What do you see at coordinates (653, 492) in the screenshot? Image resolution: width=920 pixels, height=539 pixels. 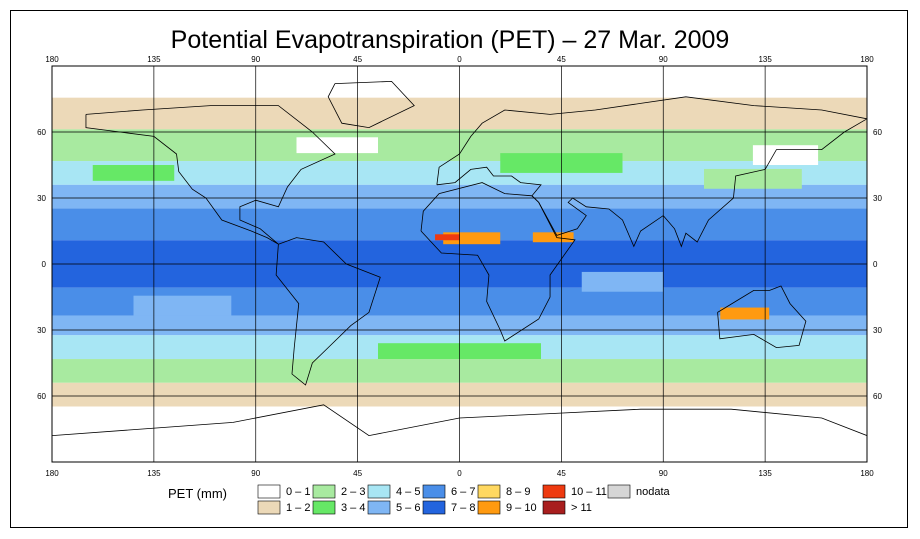 I see `legend-label: nodata` at bounding box center [653, 492].